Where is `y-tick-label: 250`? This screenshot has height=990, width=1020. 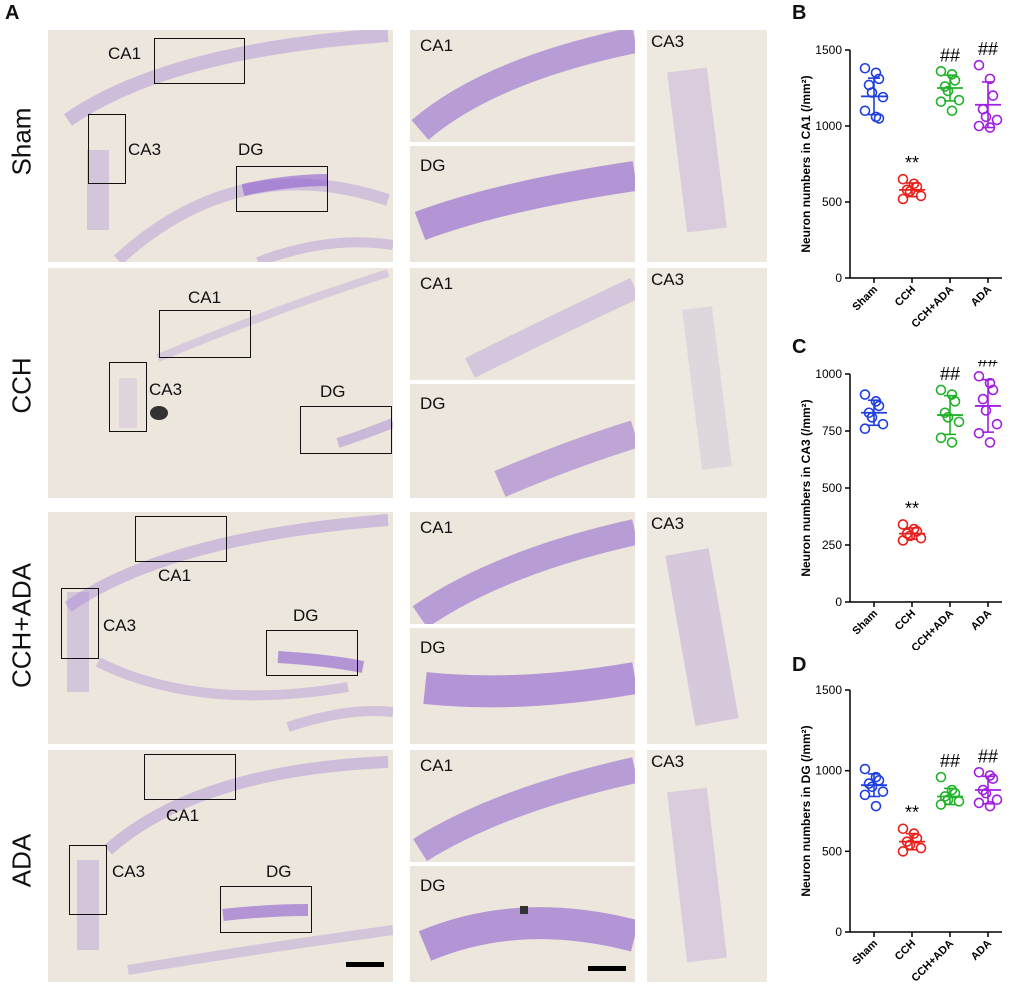
y-tick-label: 250 is located at coordinates (832, 545).